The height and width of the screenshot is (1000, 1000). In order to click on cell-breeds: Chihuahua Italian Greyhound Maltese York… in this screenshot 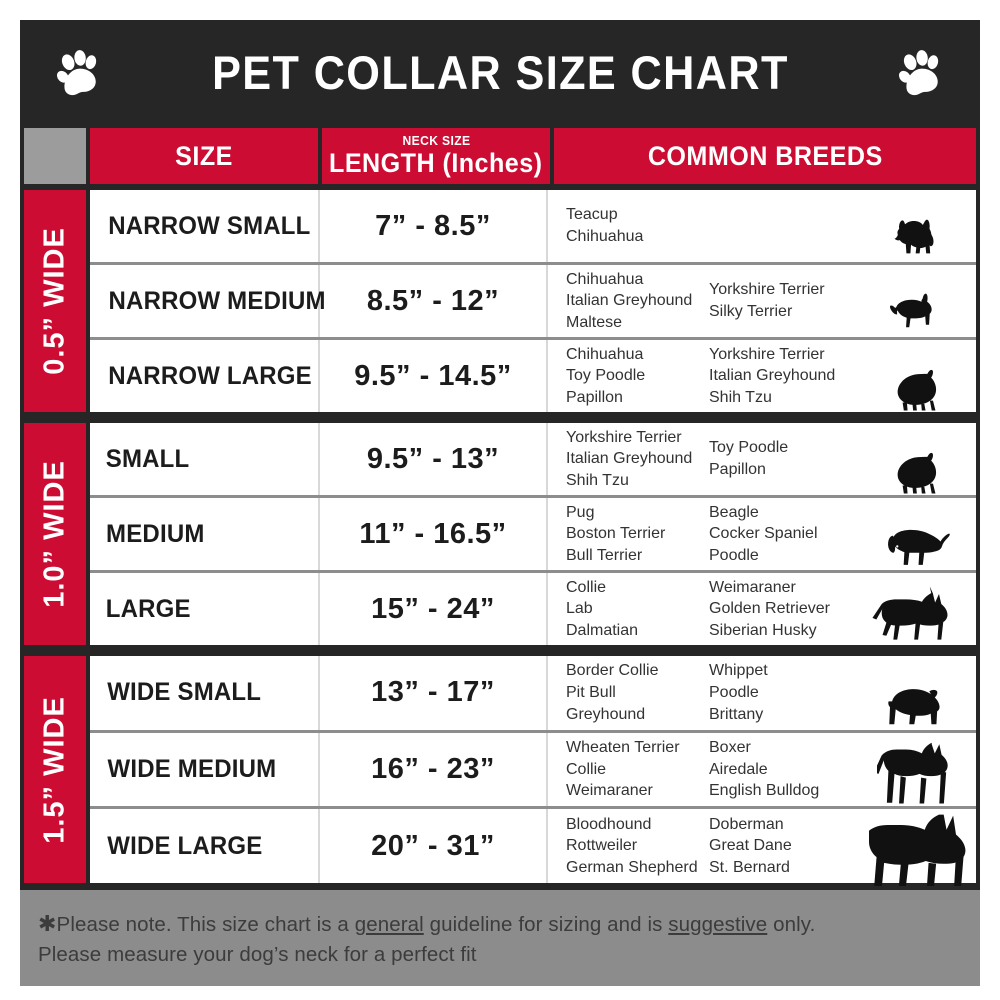, I will do `click(761, 301)`.